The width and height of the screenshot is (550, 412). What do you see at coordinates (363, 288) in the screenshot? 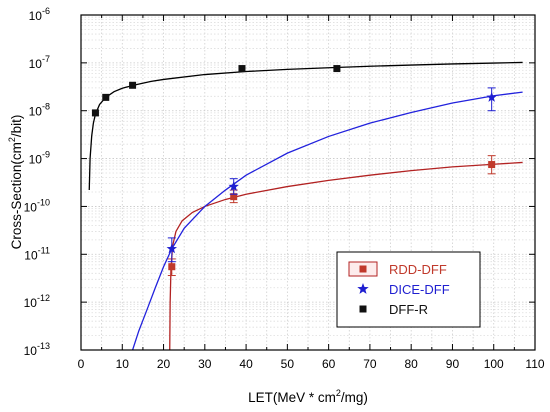
I see `legend-marker-dice-dff` at bounding box center [363, 288].